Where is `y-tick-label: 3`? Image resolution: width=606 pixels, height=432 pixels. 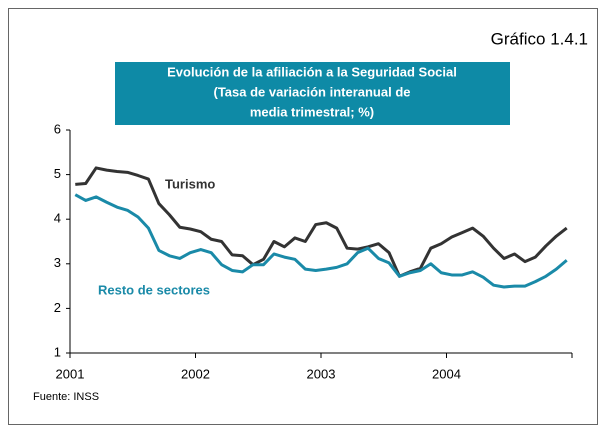 y-tick-label: 3 is located at coordinates (57, 262).